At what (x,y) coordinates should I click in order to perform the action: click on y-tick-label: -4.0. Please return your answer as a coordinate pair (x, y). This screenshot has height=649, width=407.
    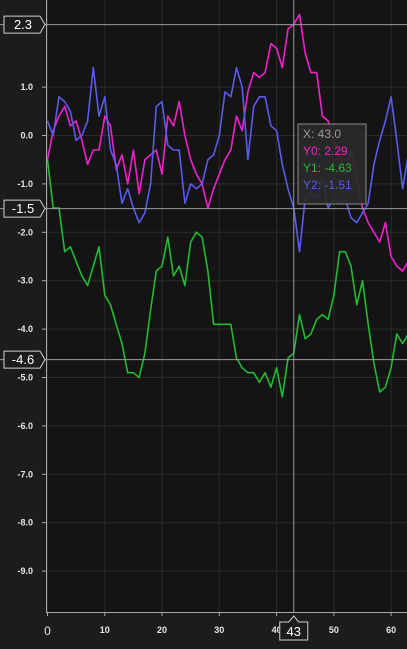
    Looking at the image, I should click on (25, 329).